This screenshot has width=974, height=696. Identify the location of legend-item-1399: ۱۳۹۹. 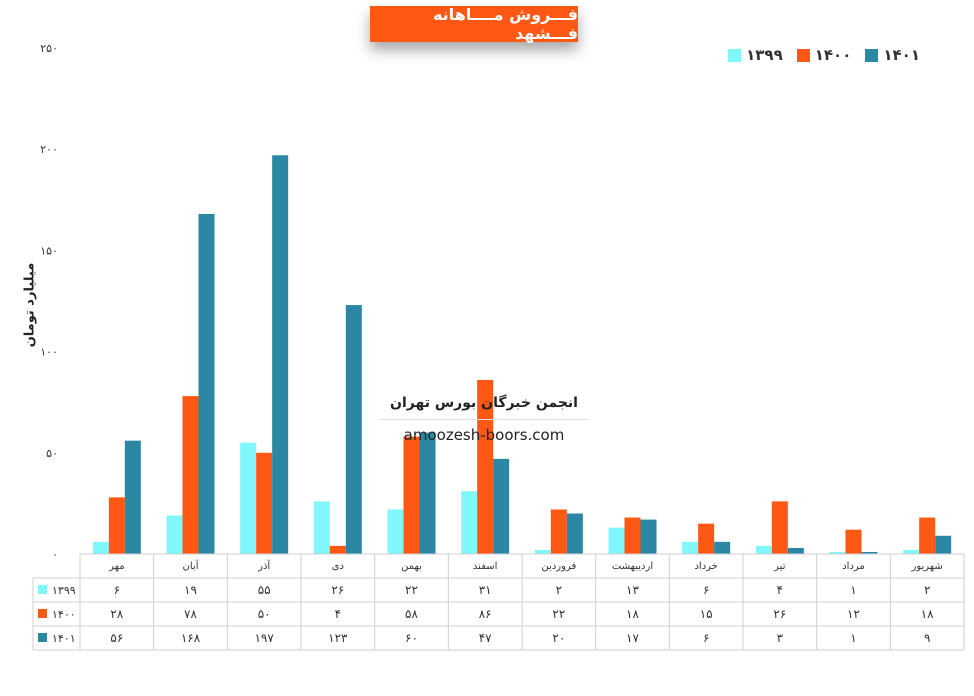
(755, 55).